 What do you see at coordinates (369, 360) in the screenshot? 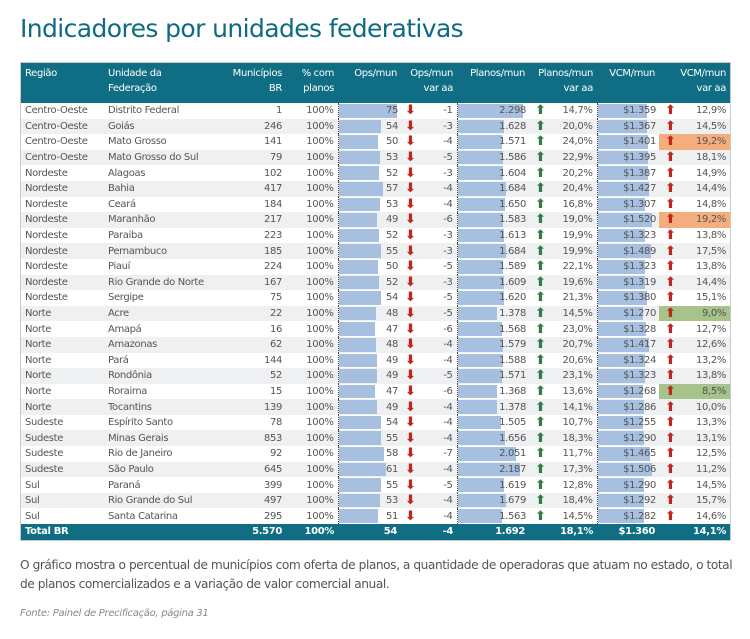
I see `ops-cell: 49` at bounding box center [369, 360].